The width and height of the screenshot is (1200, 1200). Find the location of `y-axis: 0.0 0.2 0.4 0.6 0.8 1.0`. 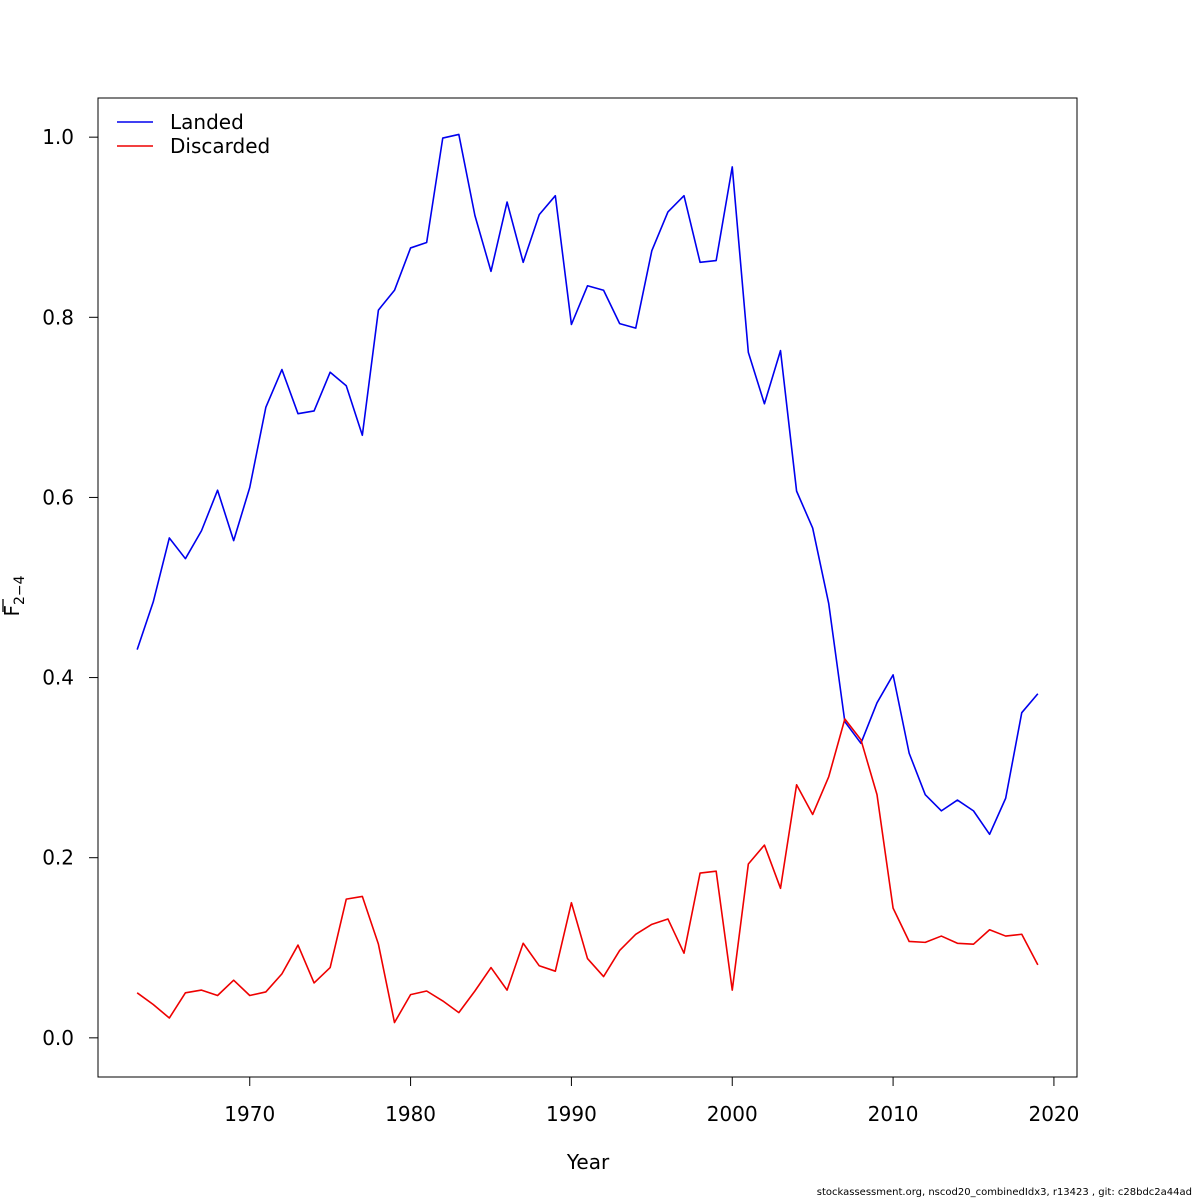

y-axis: 0.0 0.2 0.4 0.6 0.8 1.0 is located at coordinates (70, 587).